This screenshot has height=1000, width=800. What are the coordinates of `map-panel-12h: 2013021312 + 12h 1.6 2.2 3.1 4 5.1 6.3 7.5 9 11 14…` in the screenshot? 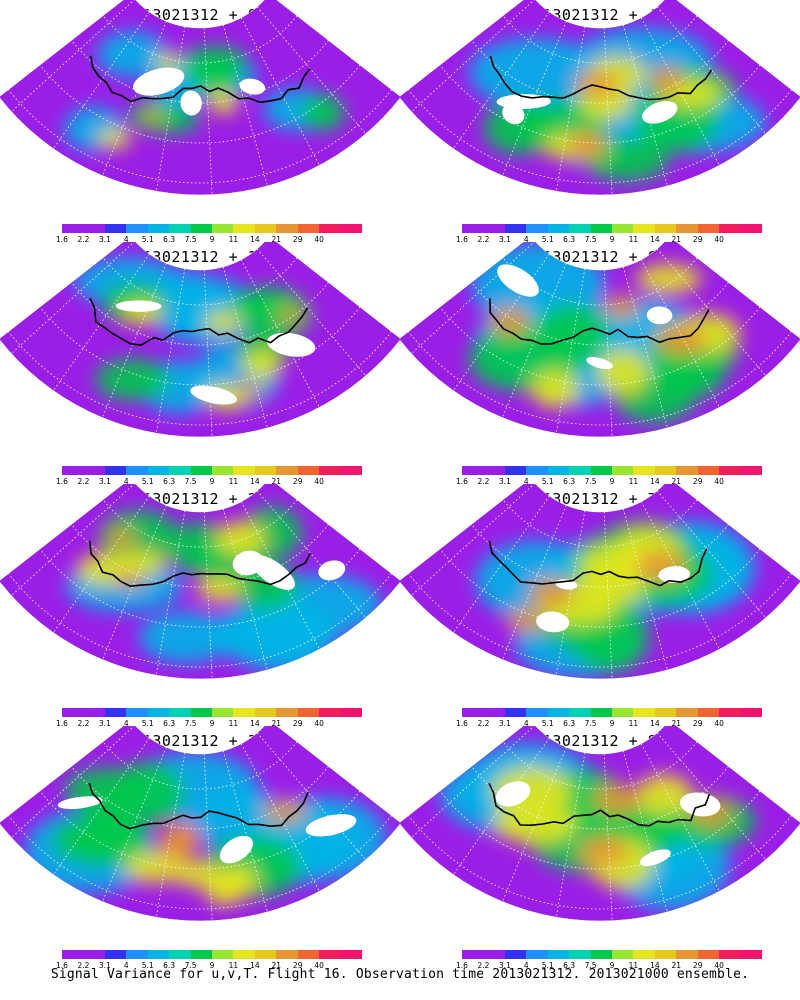 It's located at (200, 366).